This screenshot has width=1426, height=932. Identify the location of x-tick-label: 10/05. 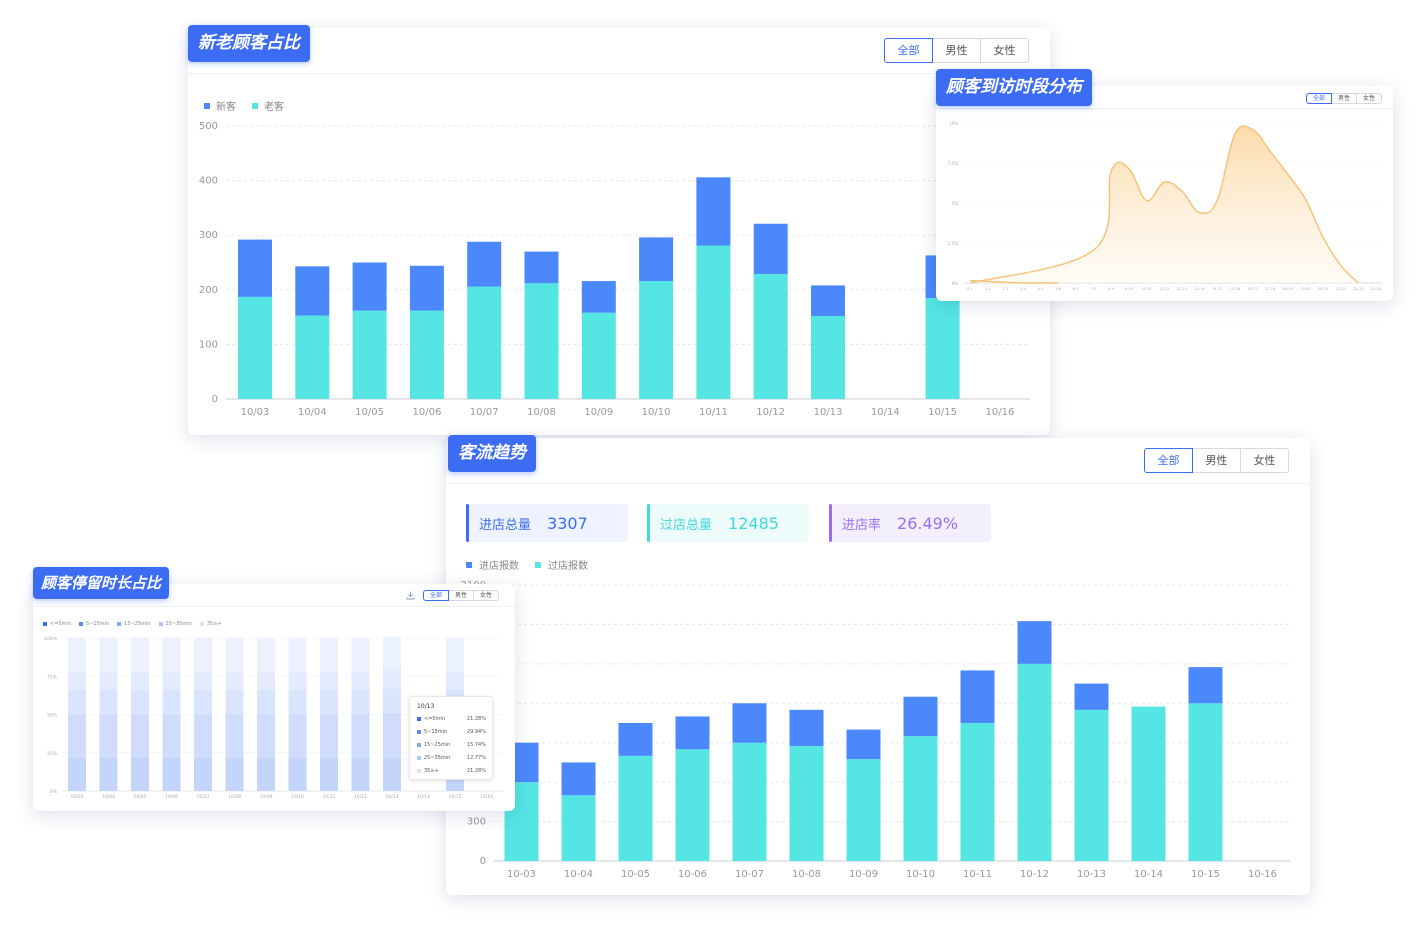
(369, 412).